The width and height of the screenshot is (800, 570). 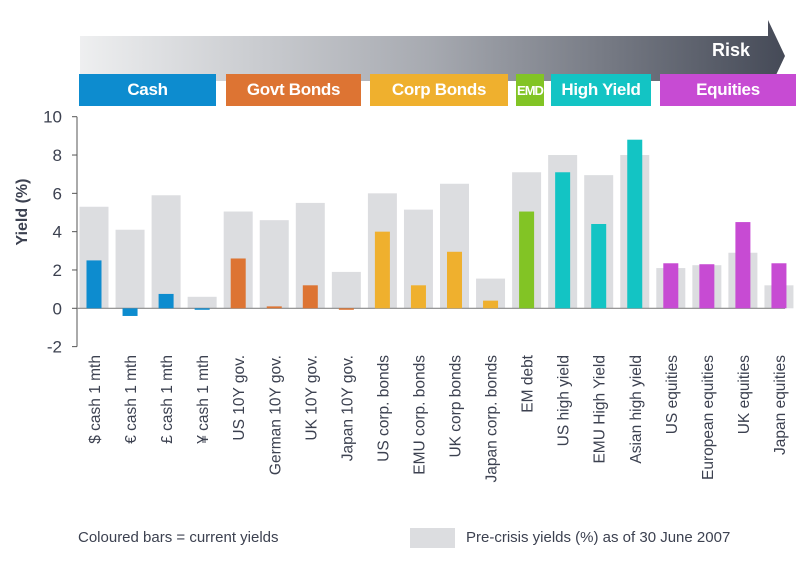 I want to click on y-tick-label: 4, so click(x=57, y=232).